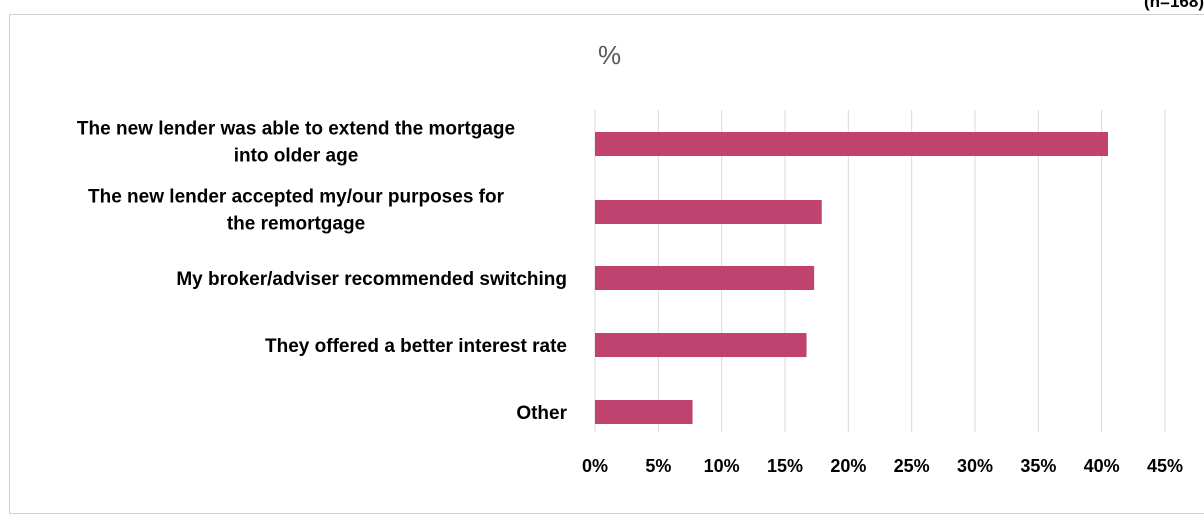 Image resolution: width=1204 pixels, height=514 pixels. What do you see at coordinates (1165, 466) in the screenshot?
I see `x-tick-label: 45%` at bounding box center [1165, 466].